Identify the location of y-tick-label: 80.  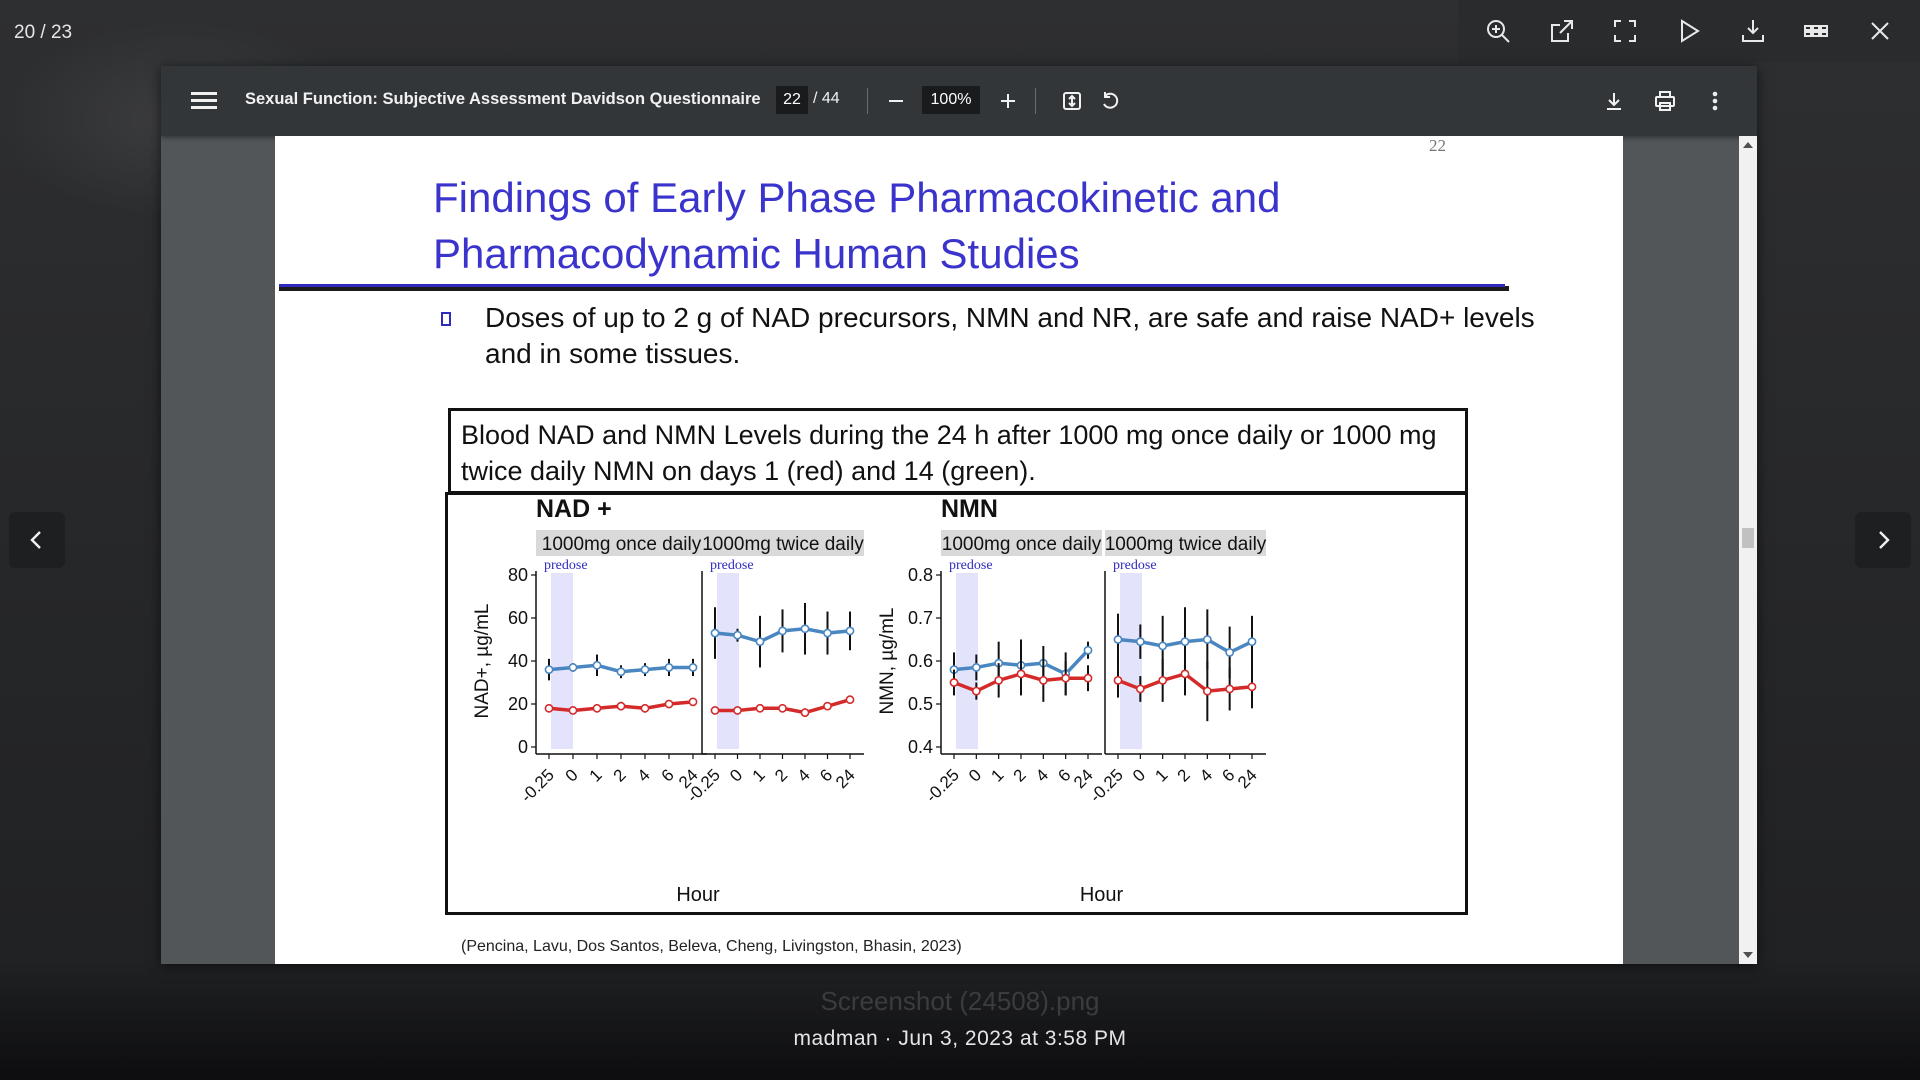
(518, 575).